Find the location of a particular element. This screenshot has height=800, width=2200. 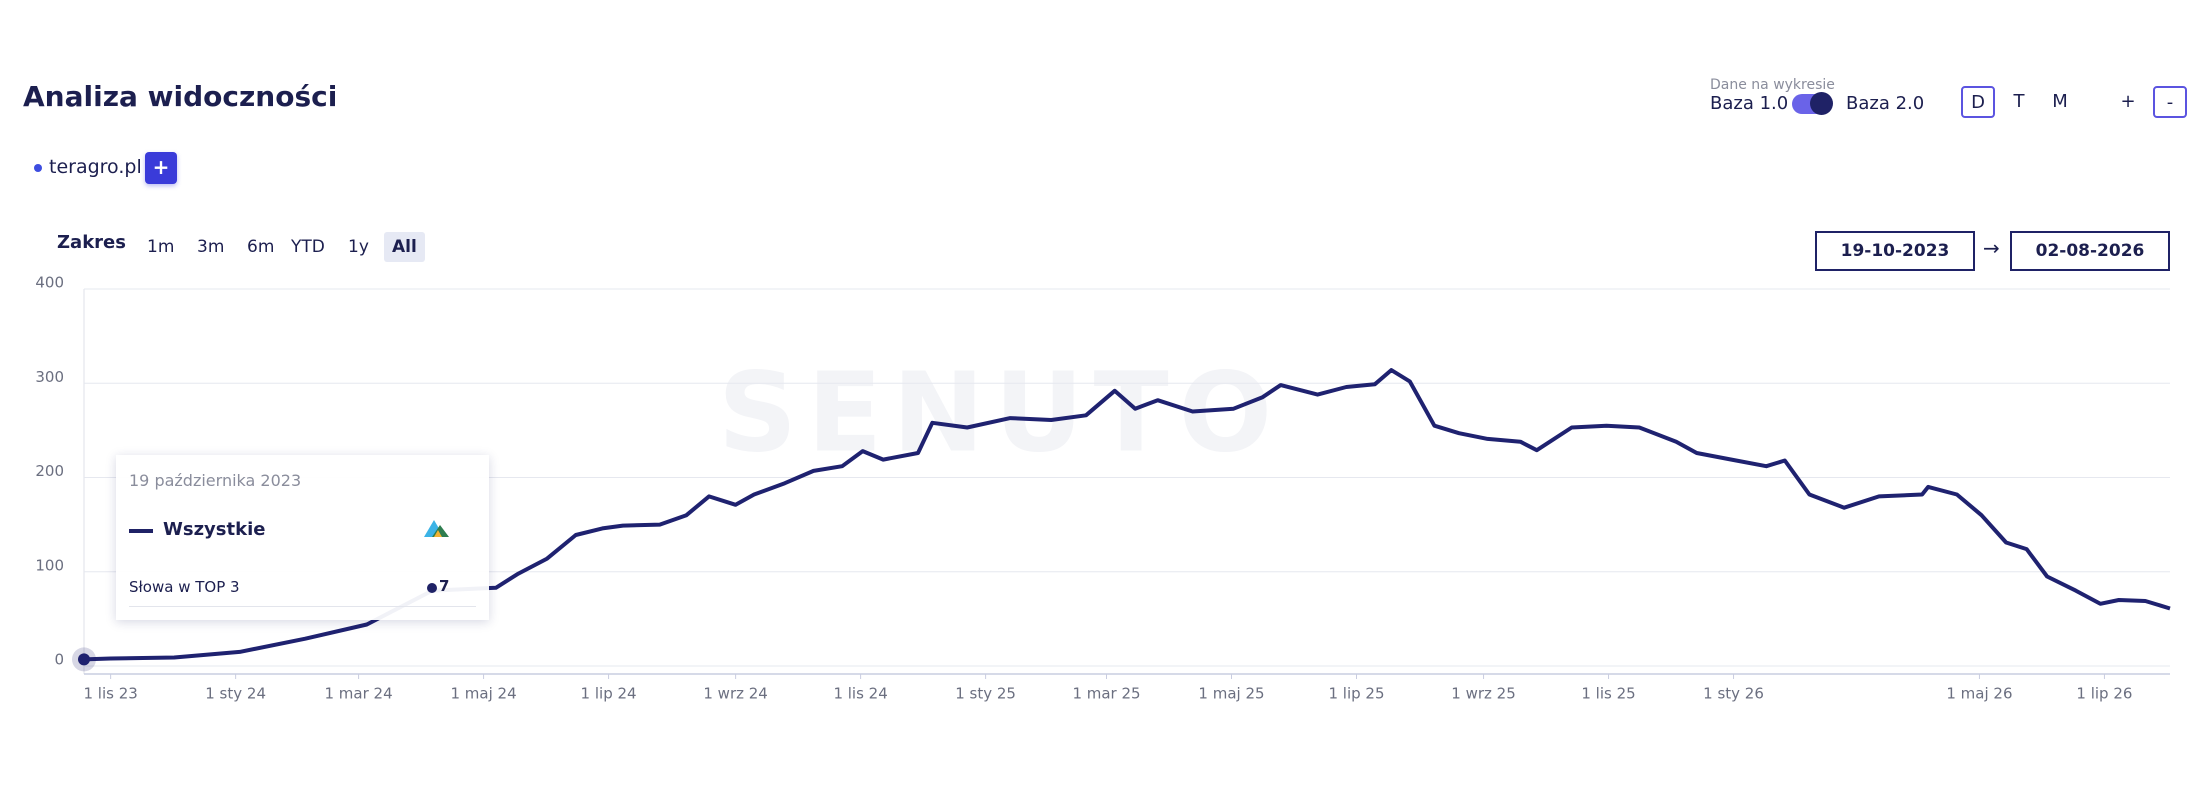

tooltip-series-swatch is located at coordinates (141, 531).